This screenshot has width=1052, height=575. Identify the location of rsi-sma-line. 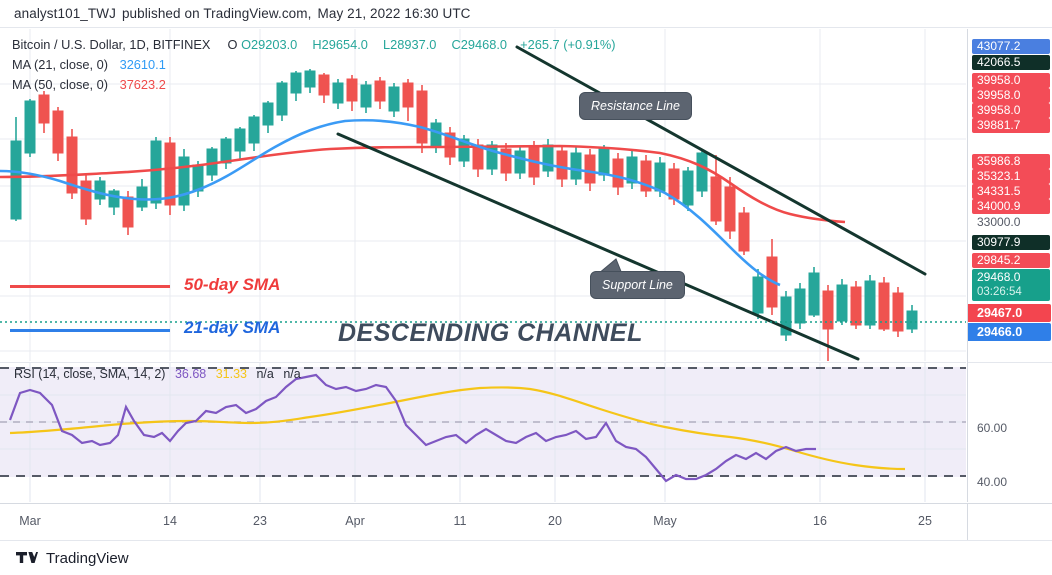
(457, 428).